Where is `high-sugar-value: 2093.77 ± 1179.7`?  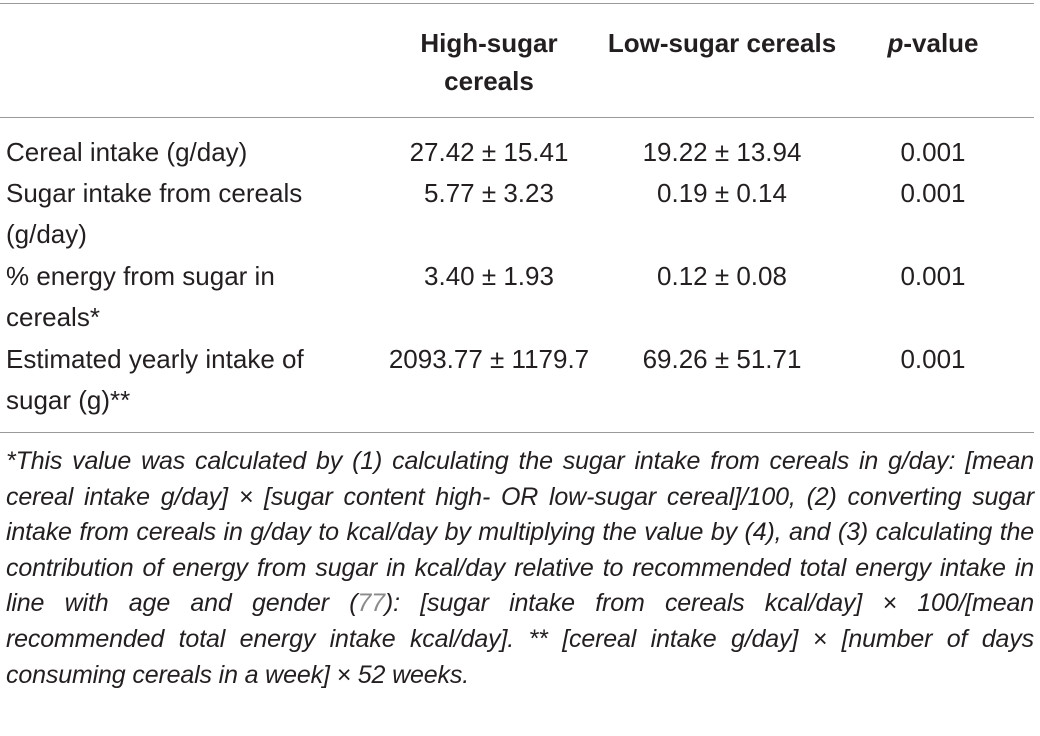
high-sugar-value: 2093.77 ± 1179.7 is located at coordinates (489, 359).